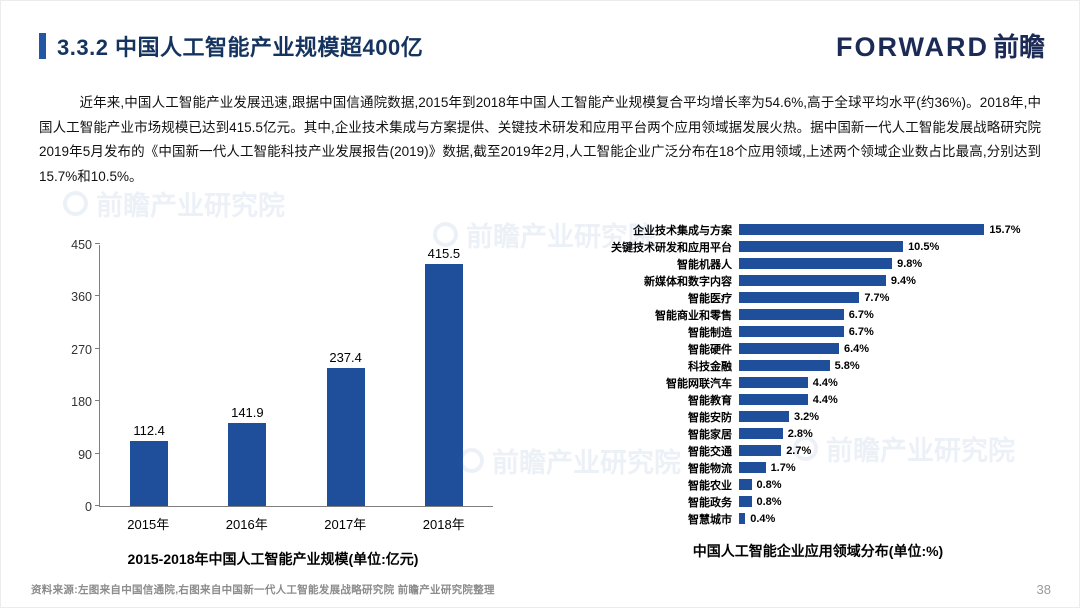 The image size is (1080, 608). What do you see at coordinates (818, 467) in the screenshot?
I see `bar-row: 智能物流 1.7%` at bounding box center [818, 467].